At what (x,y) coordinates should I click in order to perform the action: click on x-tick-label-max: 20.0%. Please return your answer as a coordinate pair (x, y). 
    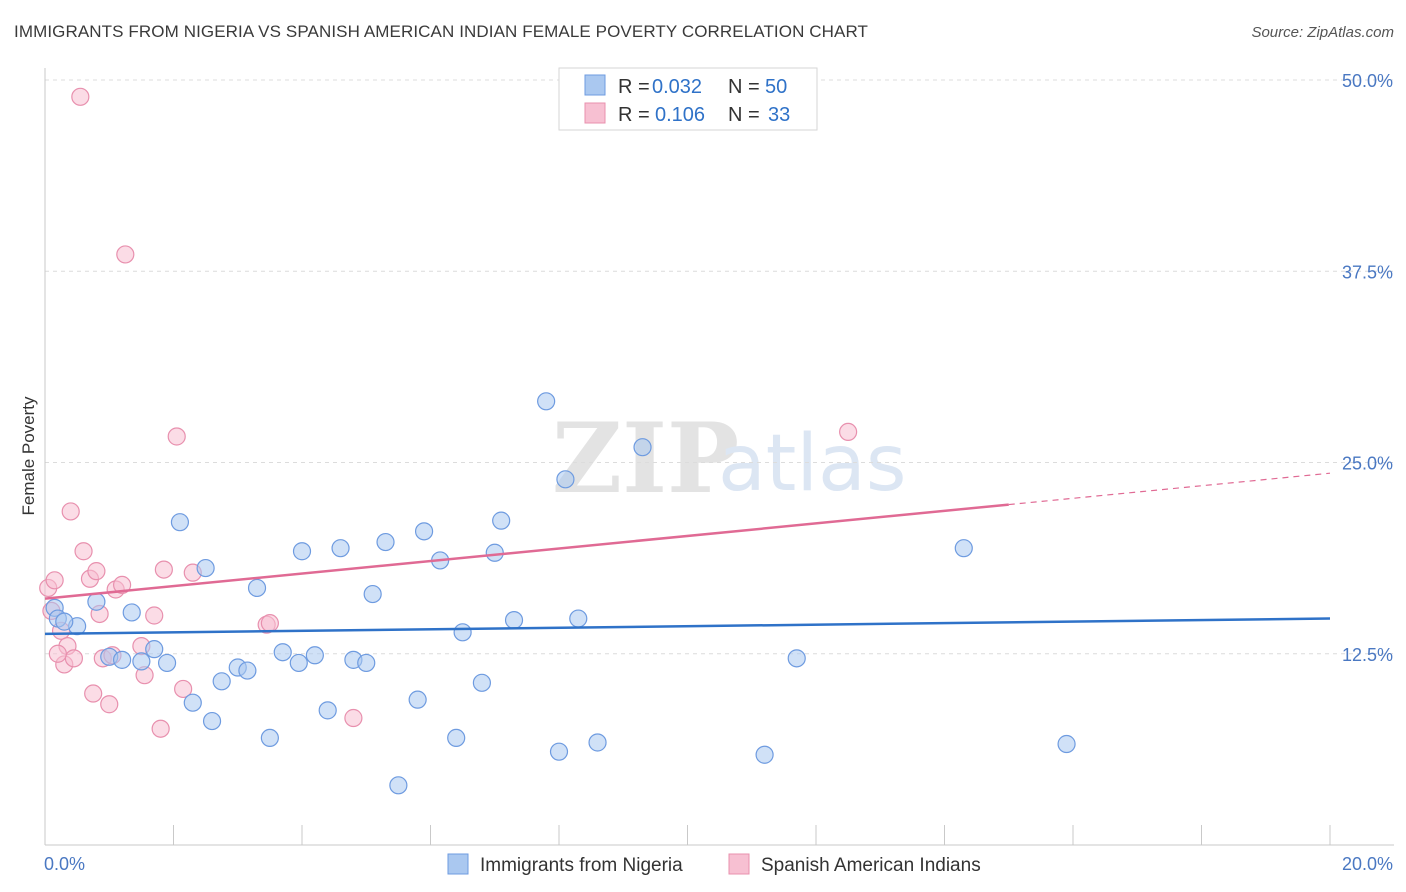
    Looking at the image, I should click on (1367, 864).